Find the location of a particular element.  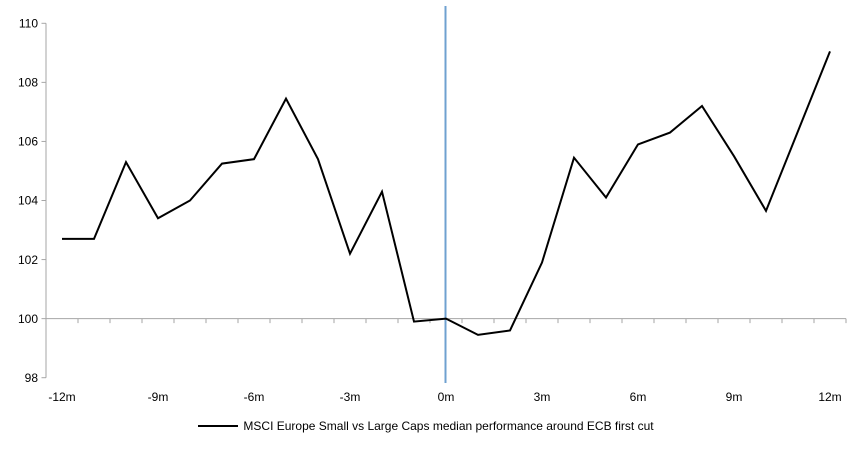

x-tick-label: -3m is located at coordinates (350, 397).